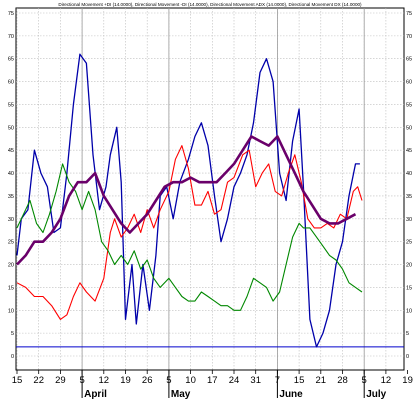 This screenshot has height=400, width=420. Describe the element at coordinates (409, 288) in the screenshot. I see `y-tick-label-right: 15` at that location.